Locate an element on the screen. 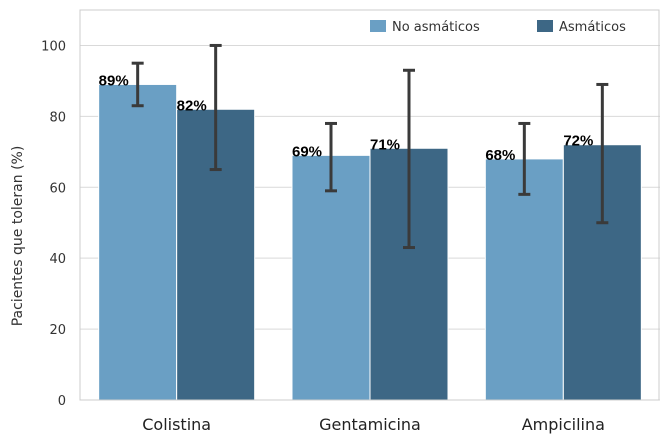 This screenshot has width=660, height=435. data-label: 69% is located at coordinates (307, 151).